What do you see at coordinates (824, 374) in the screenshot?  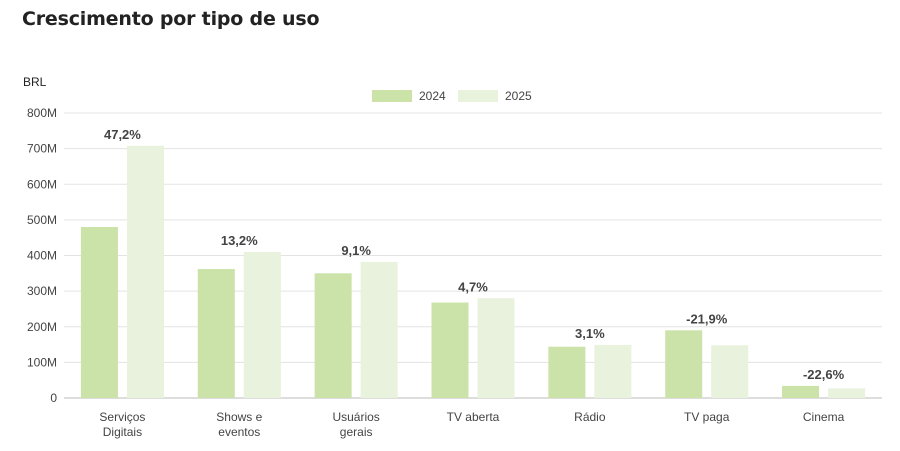 I see `growth-percent-label: -22,6%` at bounding box center [824, 374].